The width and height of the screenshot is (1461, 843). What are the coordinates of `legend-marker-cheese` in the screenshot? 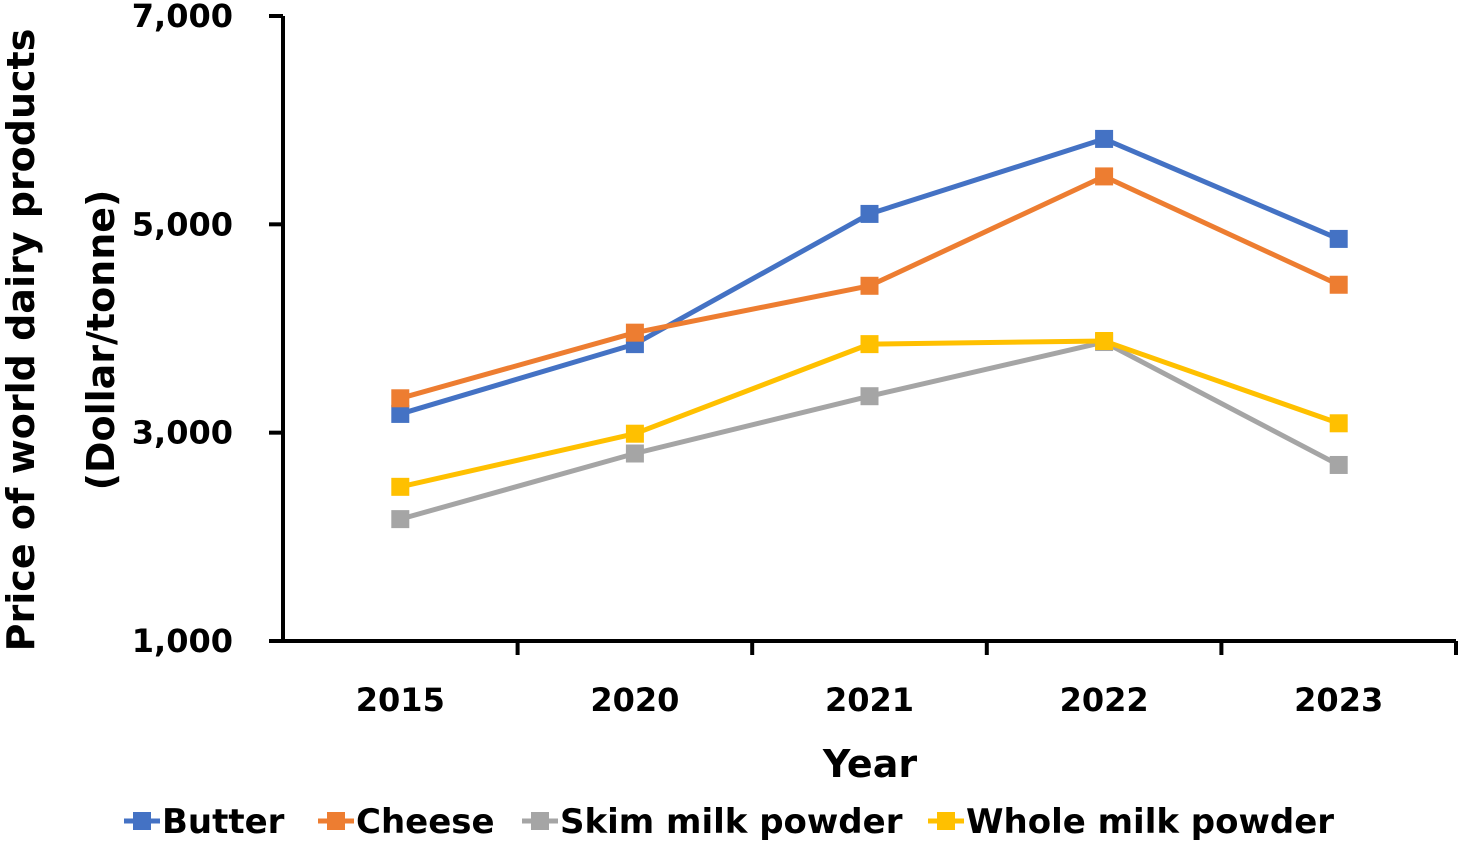 It's located at (336, 821).